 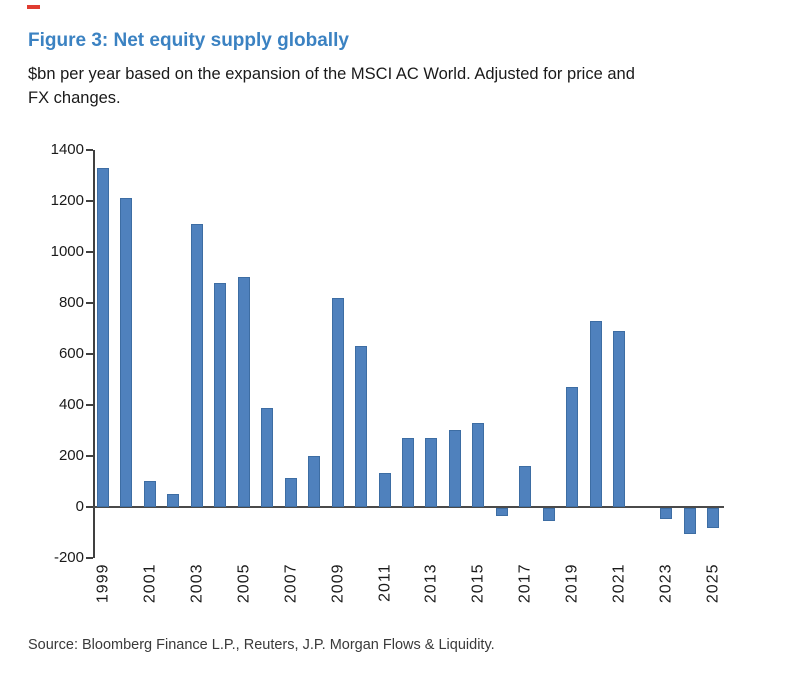 What do you see at coordinates (408, 472) in the screenshot?
I see `bar-2012` at bounding box center [408, 472].